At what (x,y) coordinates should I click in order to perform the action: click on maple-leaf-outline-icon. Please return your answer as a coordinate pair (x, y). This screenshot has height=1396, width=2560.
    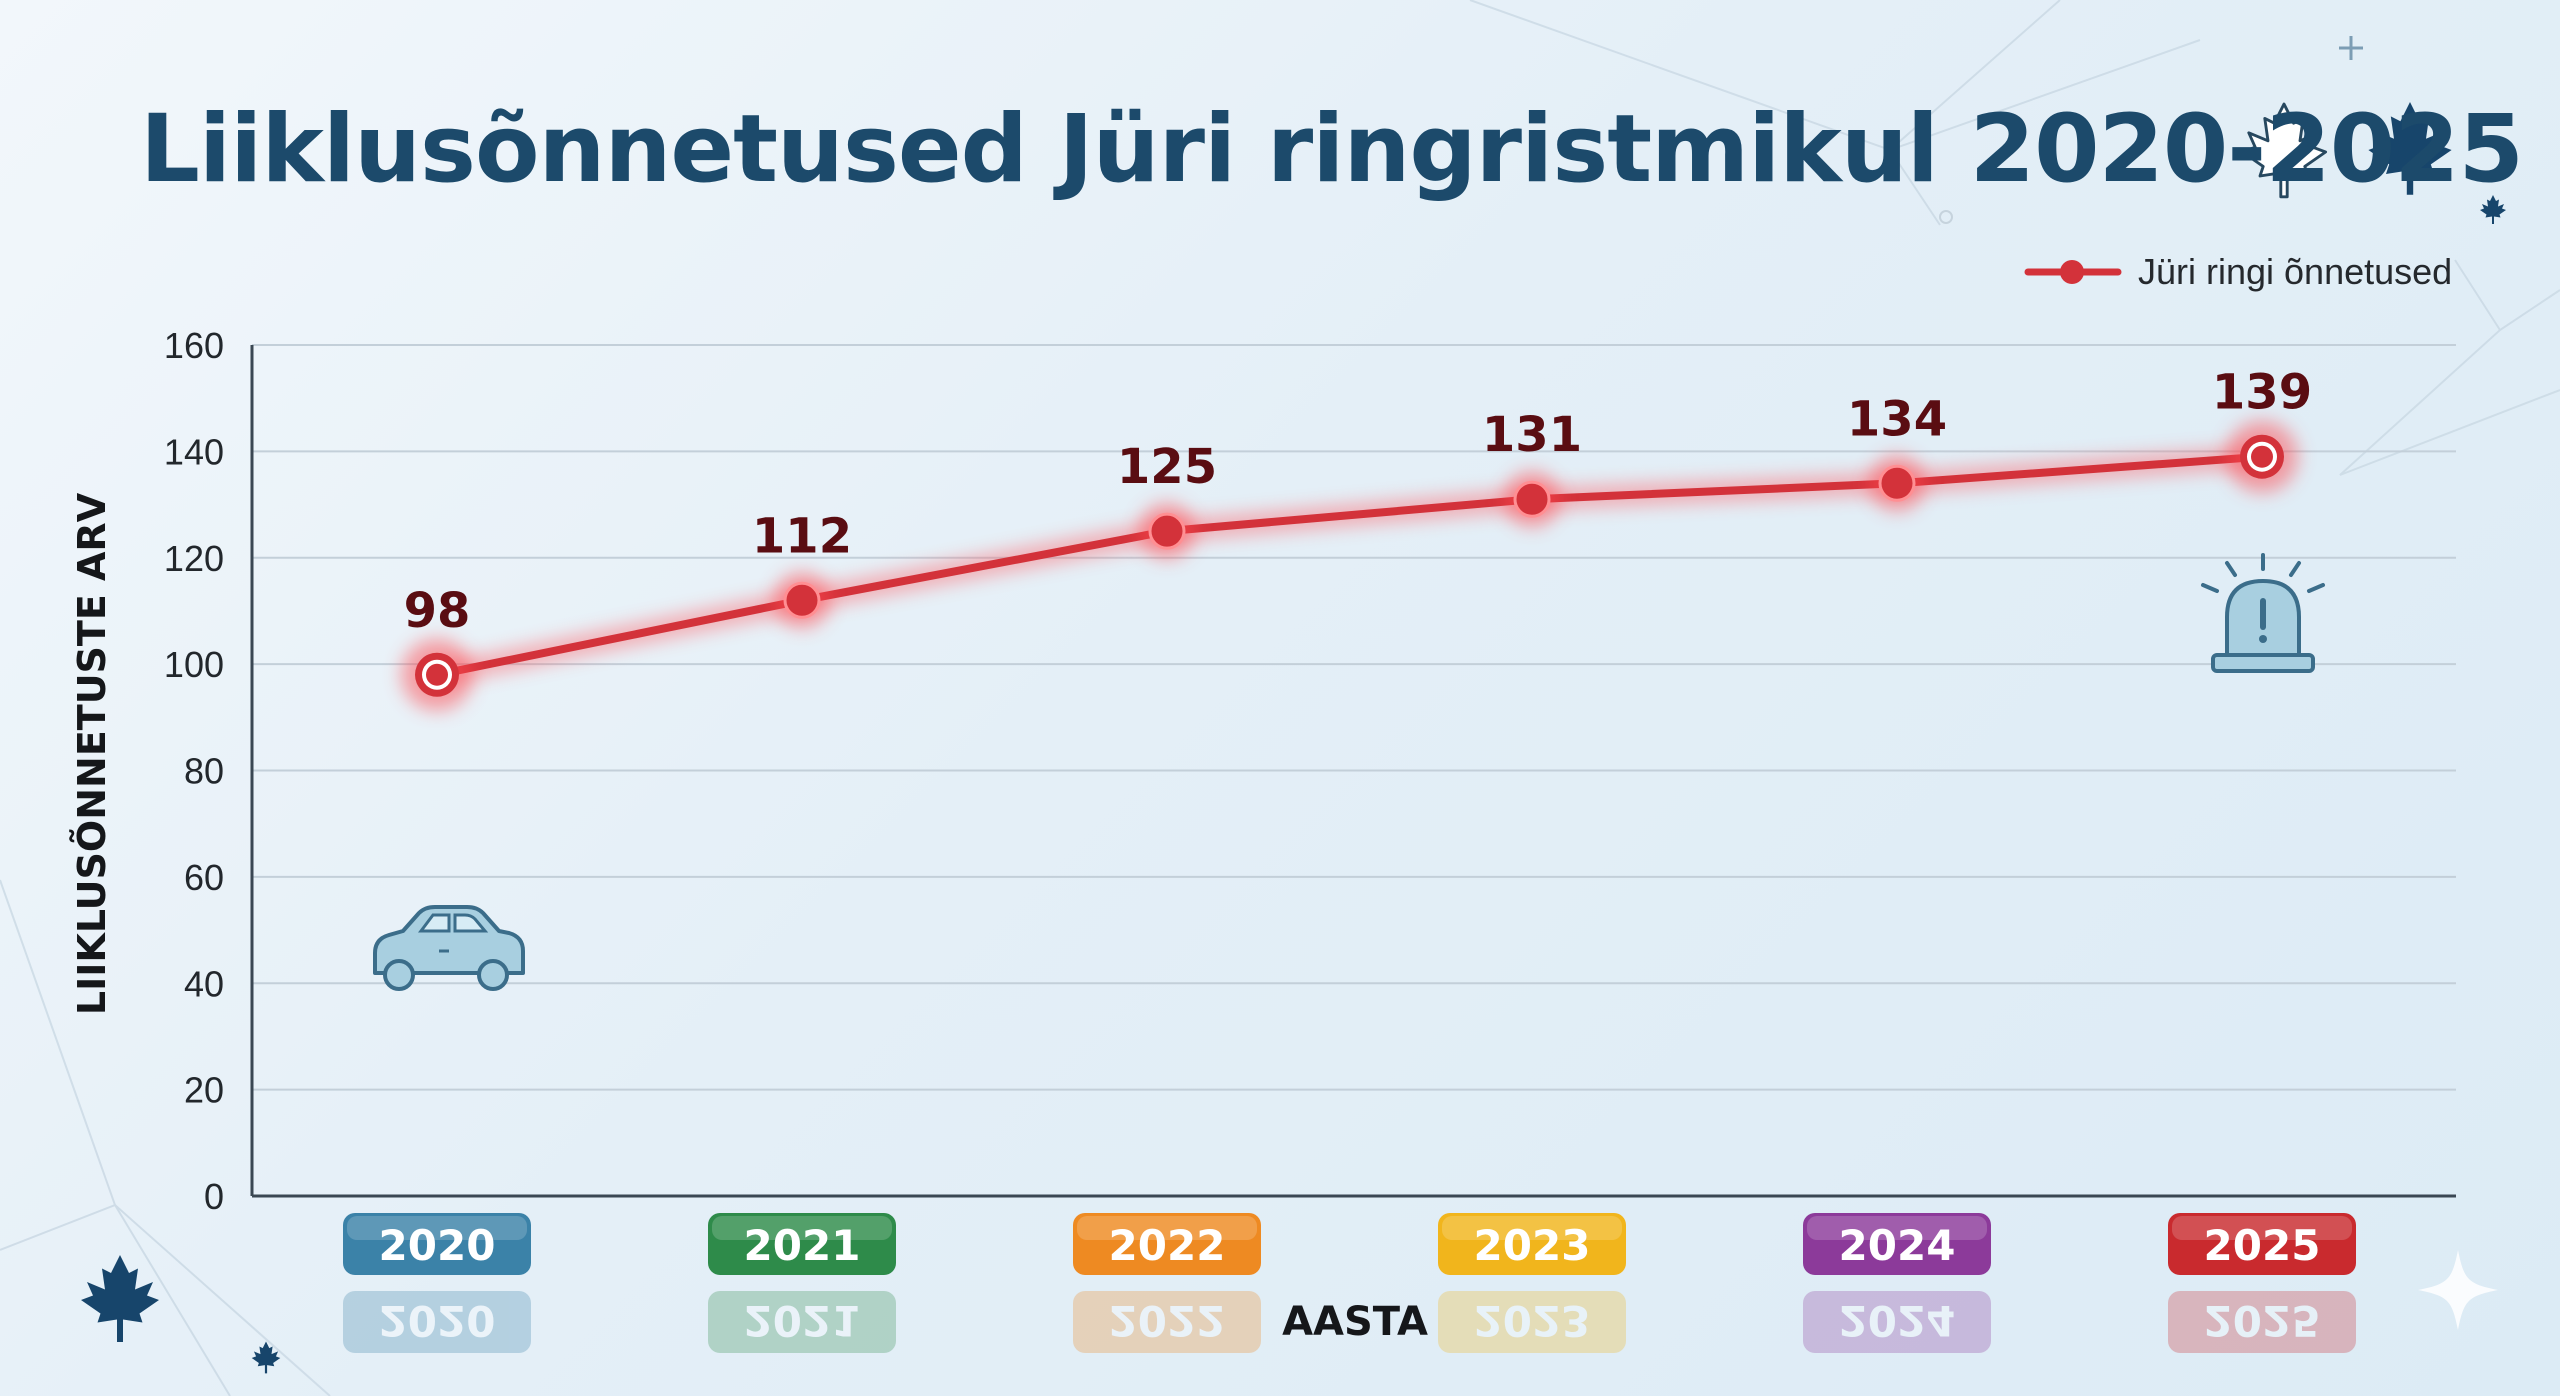
    Looking at the image, I should click on (2284, 150).